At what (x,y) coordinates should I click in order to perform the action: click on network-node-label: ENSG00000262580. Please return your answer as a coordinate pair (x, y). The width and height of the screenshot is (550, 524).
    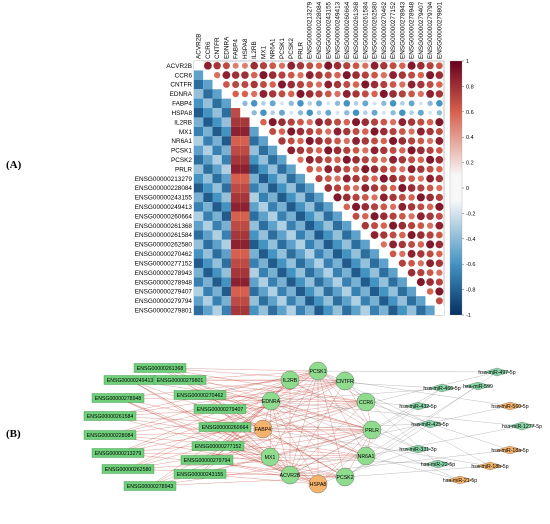
    Looking at the image, I should click on (128, 470).